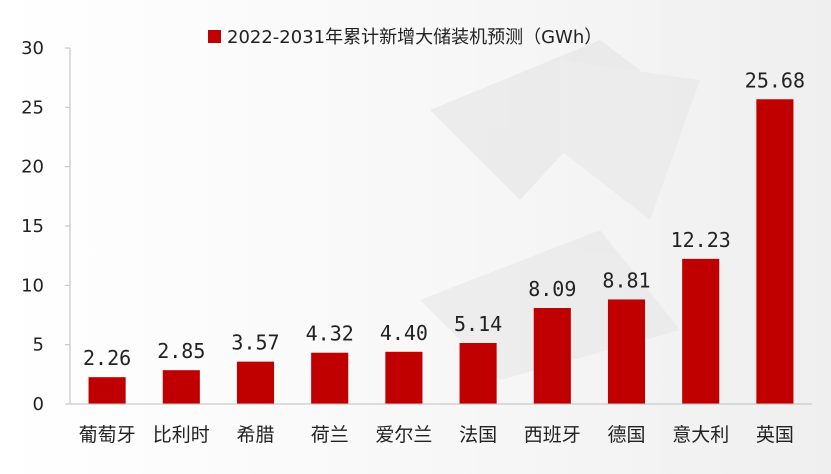  What do you see at coordinates (38, 345) in the screenshot?
I see `y-tick-label: 5` at bounding box center [38, 345].